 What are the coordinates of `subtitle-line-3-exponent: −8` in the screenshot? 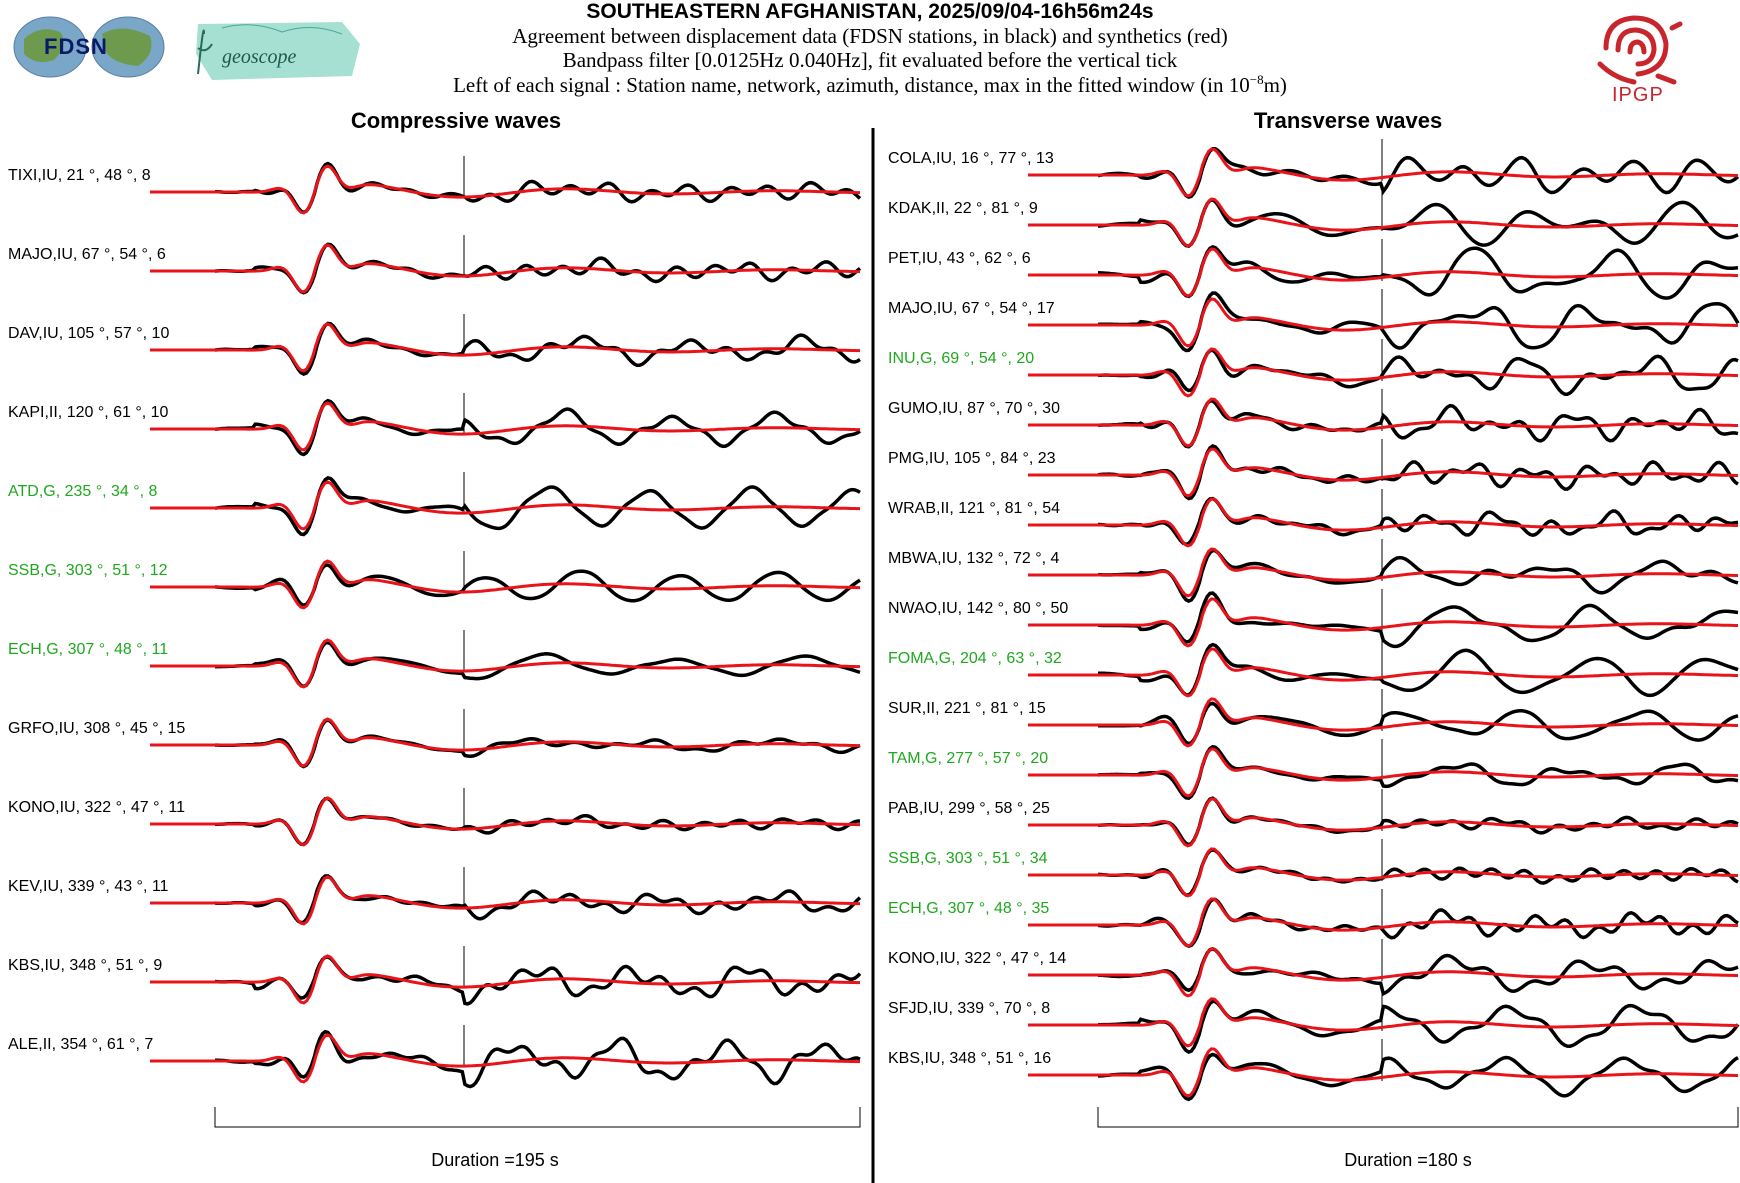 It's located at (1256, 79).